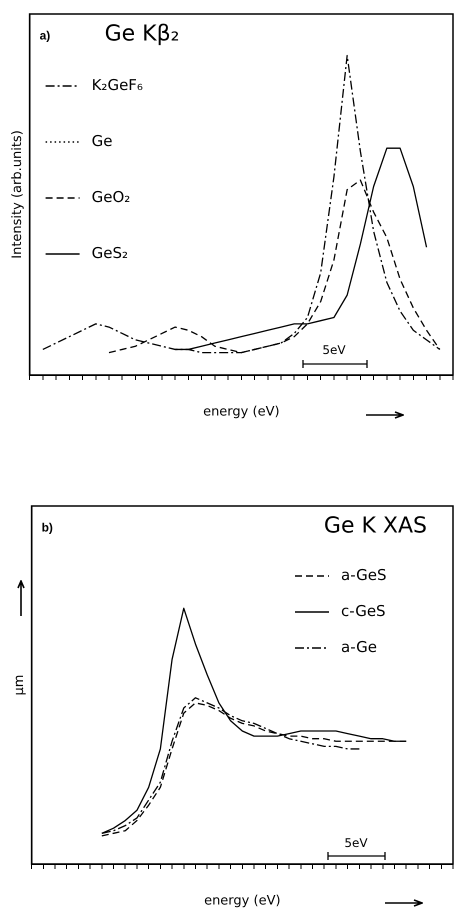 The height and width of the screenshot is (919, 457). Describe the element at coordinates (363, 611) in the screenshot. I see `legend-label: c-GeS` at that location.